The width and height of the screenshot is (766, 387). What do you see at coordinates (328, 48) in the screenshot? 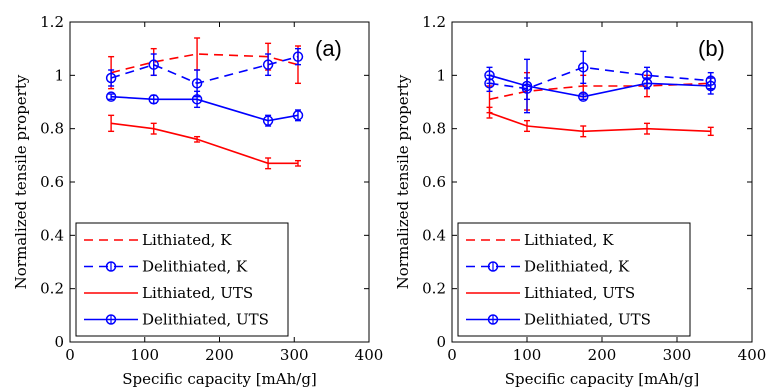
I see `panel-label: (a)` at bounding box center [328, 48].